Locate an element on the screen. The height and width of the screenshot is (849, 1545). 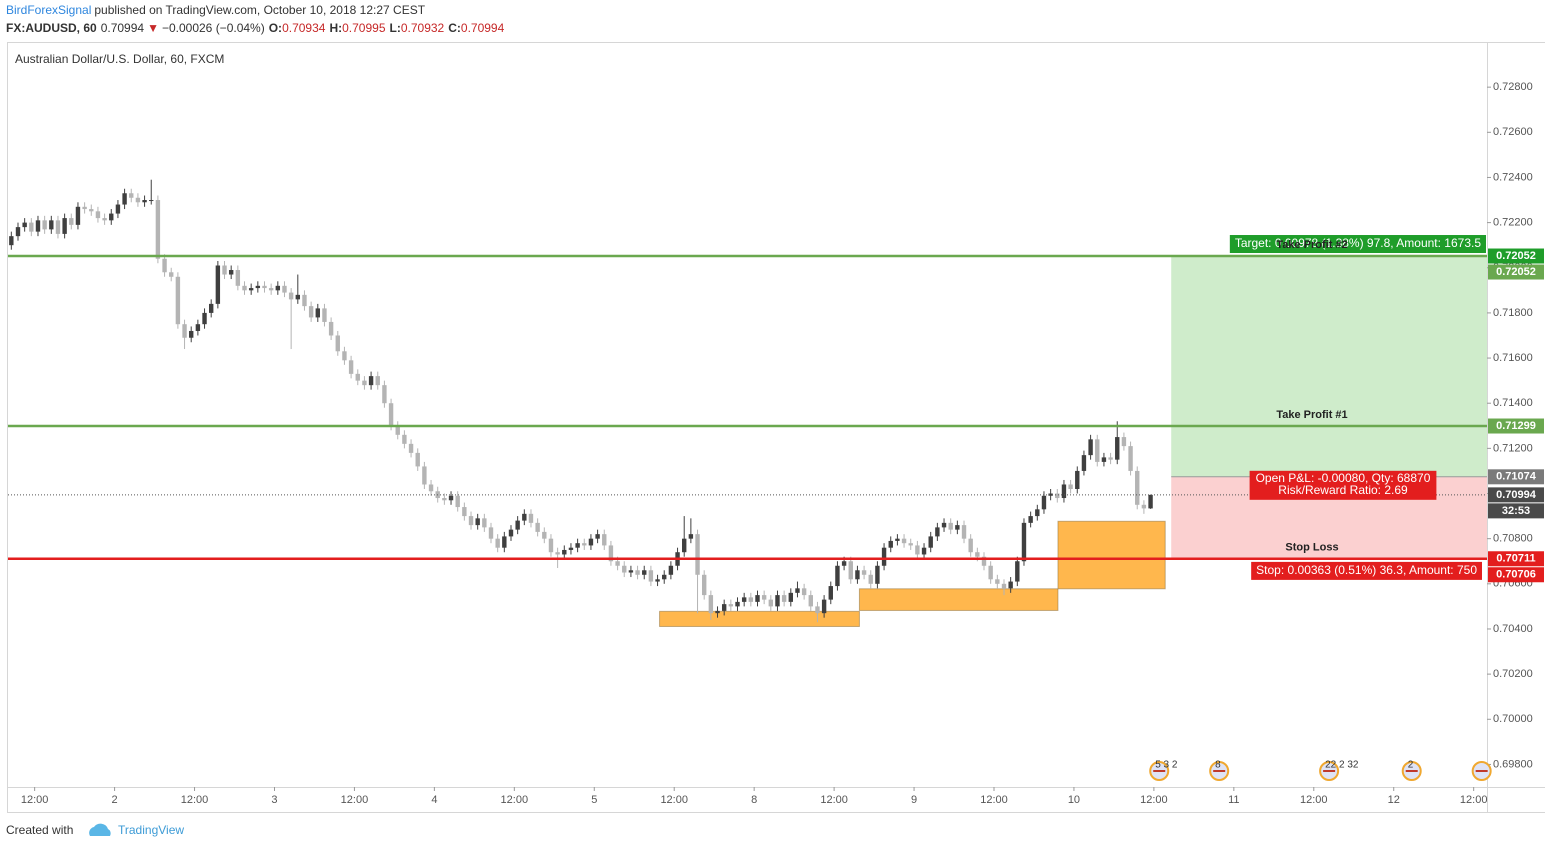
event-label: 2 is located at coordinates (1411, 765).